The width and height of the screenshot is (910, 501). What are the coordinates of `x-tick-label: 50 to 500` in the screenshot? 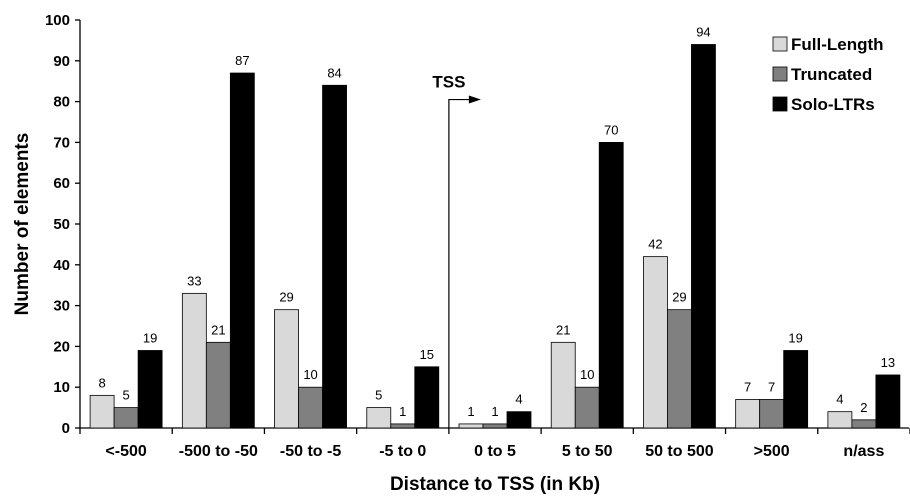 It's located at (679, 451).